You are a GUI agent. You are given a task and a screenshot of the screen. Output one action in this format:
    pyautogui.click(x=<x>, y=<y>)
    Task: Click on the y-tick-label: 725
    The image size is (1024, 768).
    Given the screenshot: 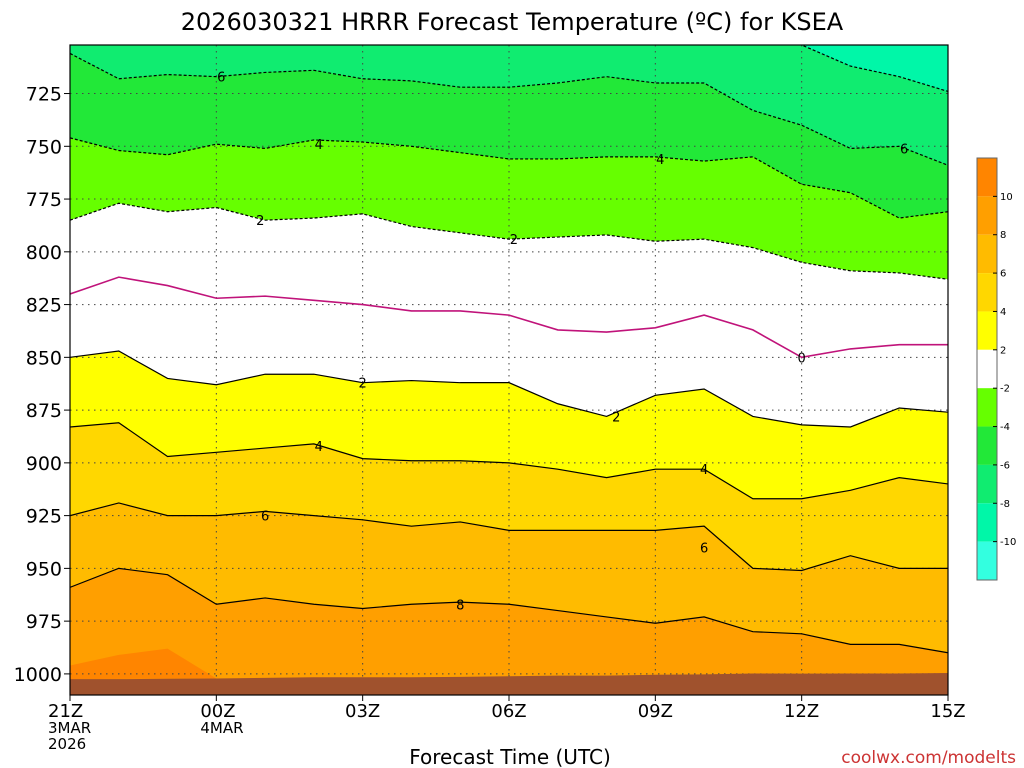 What is the action you would take?
    pyautogui.click(x=44, y=95)
    